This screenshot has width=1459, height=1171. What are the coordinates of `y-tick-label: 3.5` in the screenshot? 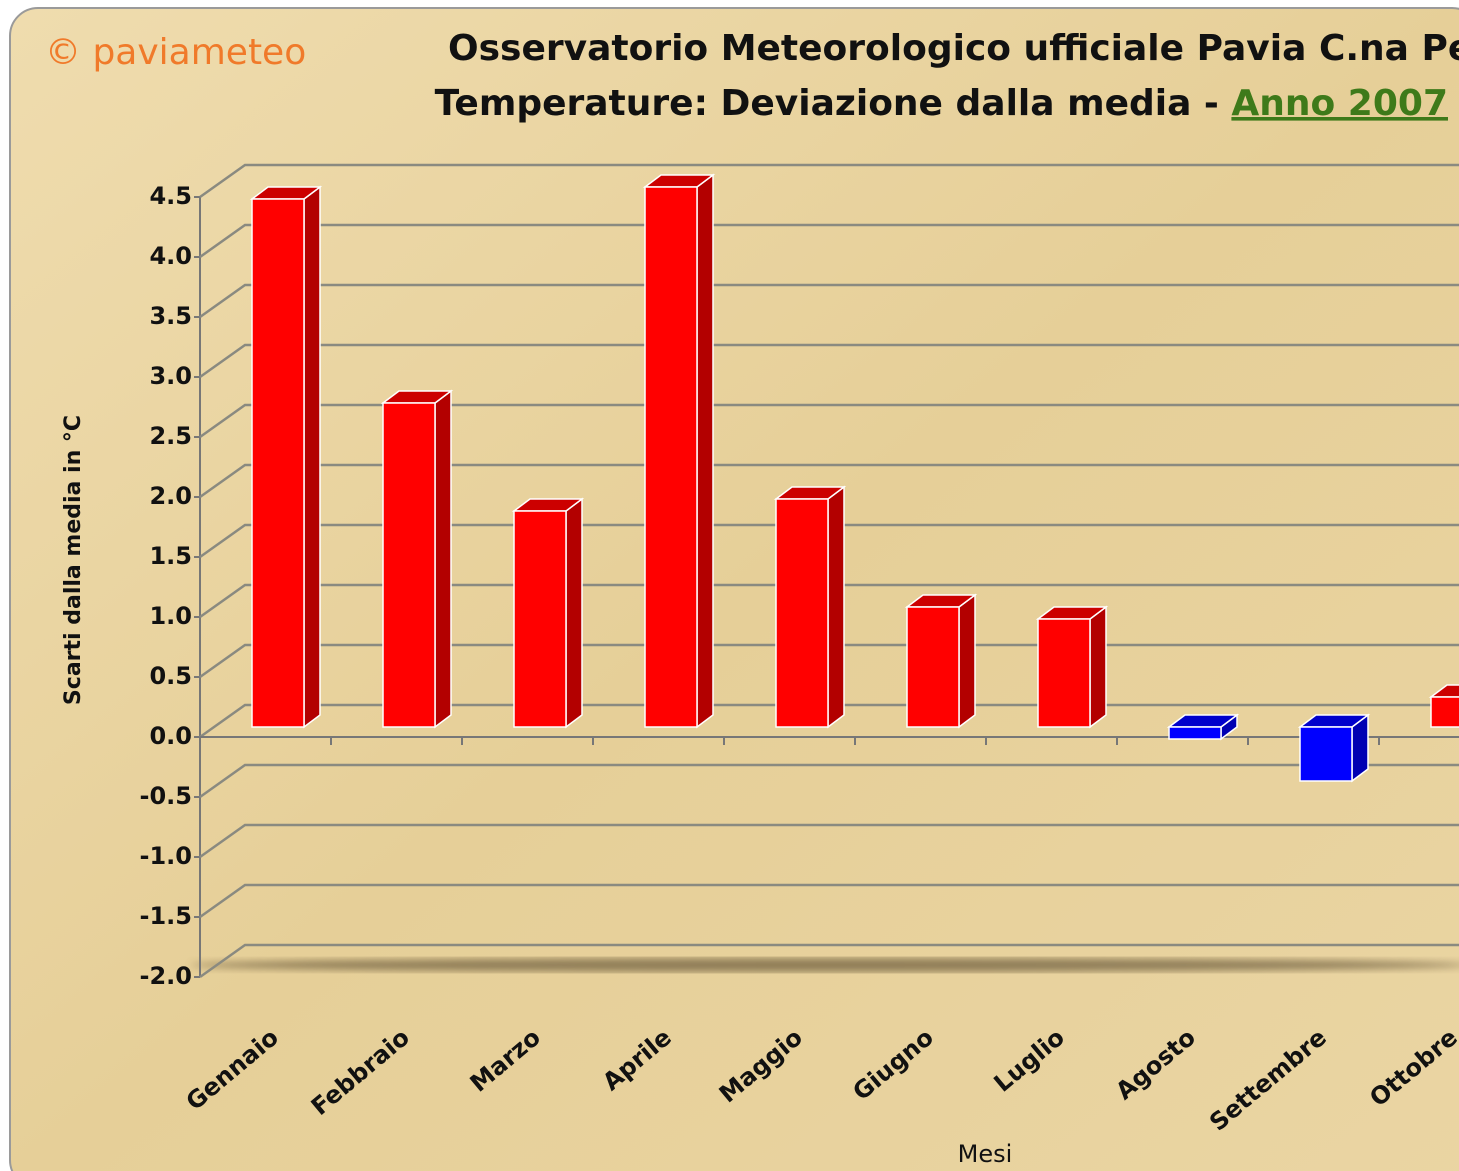 It's located at (170, 316).